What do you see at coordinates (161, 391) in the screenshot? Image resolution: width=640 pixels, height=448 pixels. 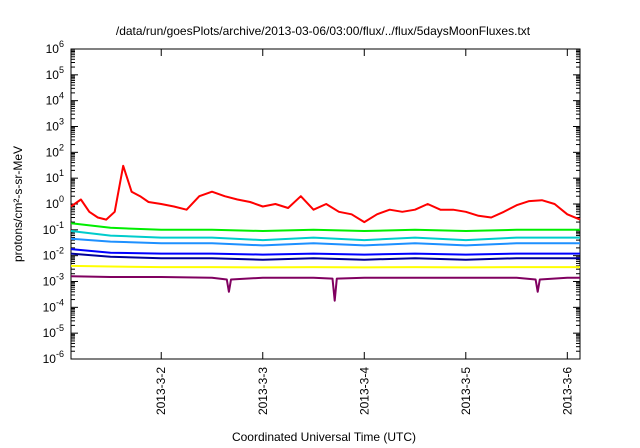 I see `x-tick-label: 2013-3-2` at bounding box center [161, 391].